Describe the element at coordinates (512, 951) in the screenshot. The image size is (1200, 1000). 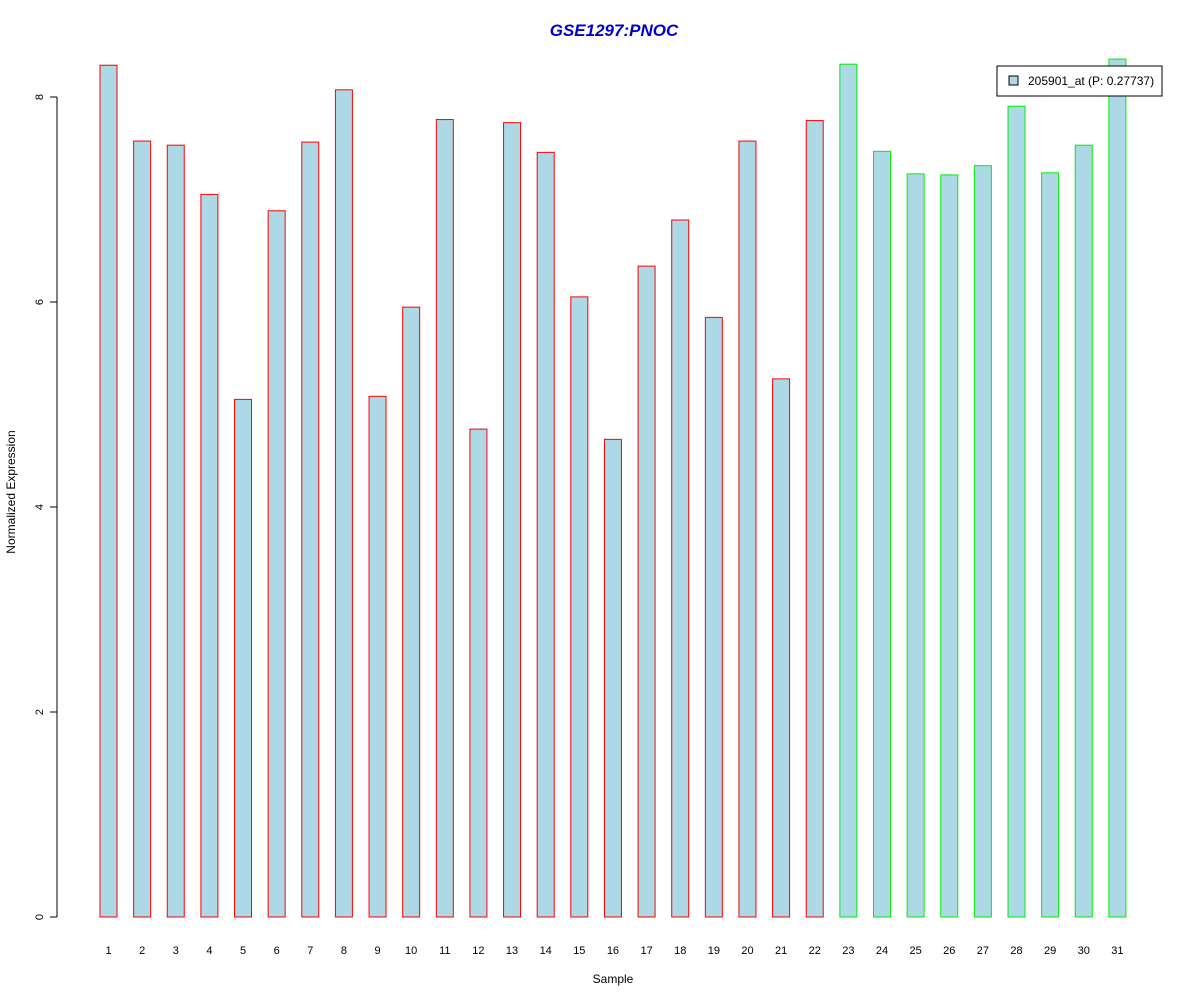
I see `x-tick-label: 13` at that location.